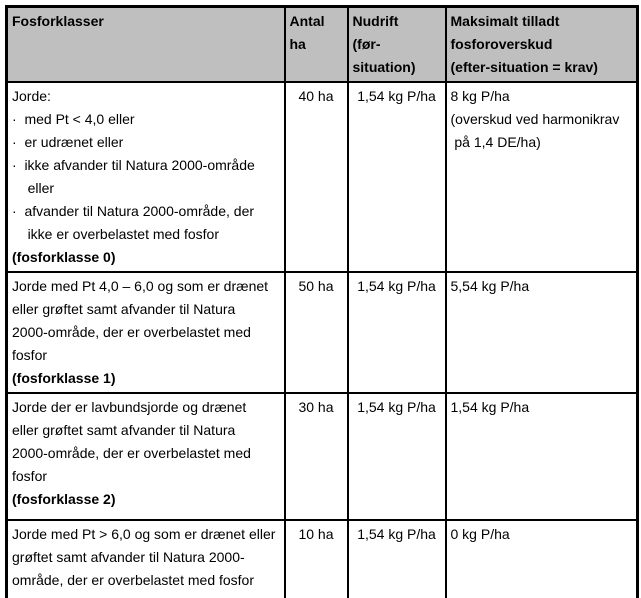 This screenshot has height=598, width=641. What do you see at coordinates (396, 44) in the screenshot?
I see `header-nudrift: Nudrift (før- situation)` at bounding box center [396, 44].